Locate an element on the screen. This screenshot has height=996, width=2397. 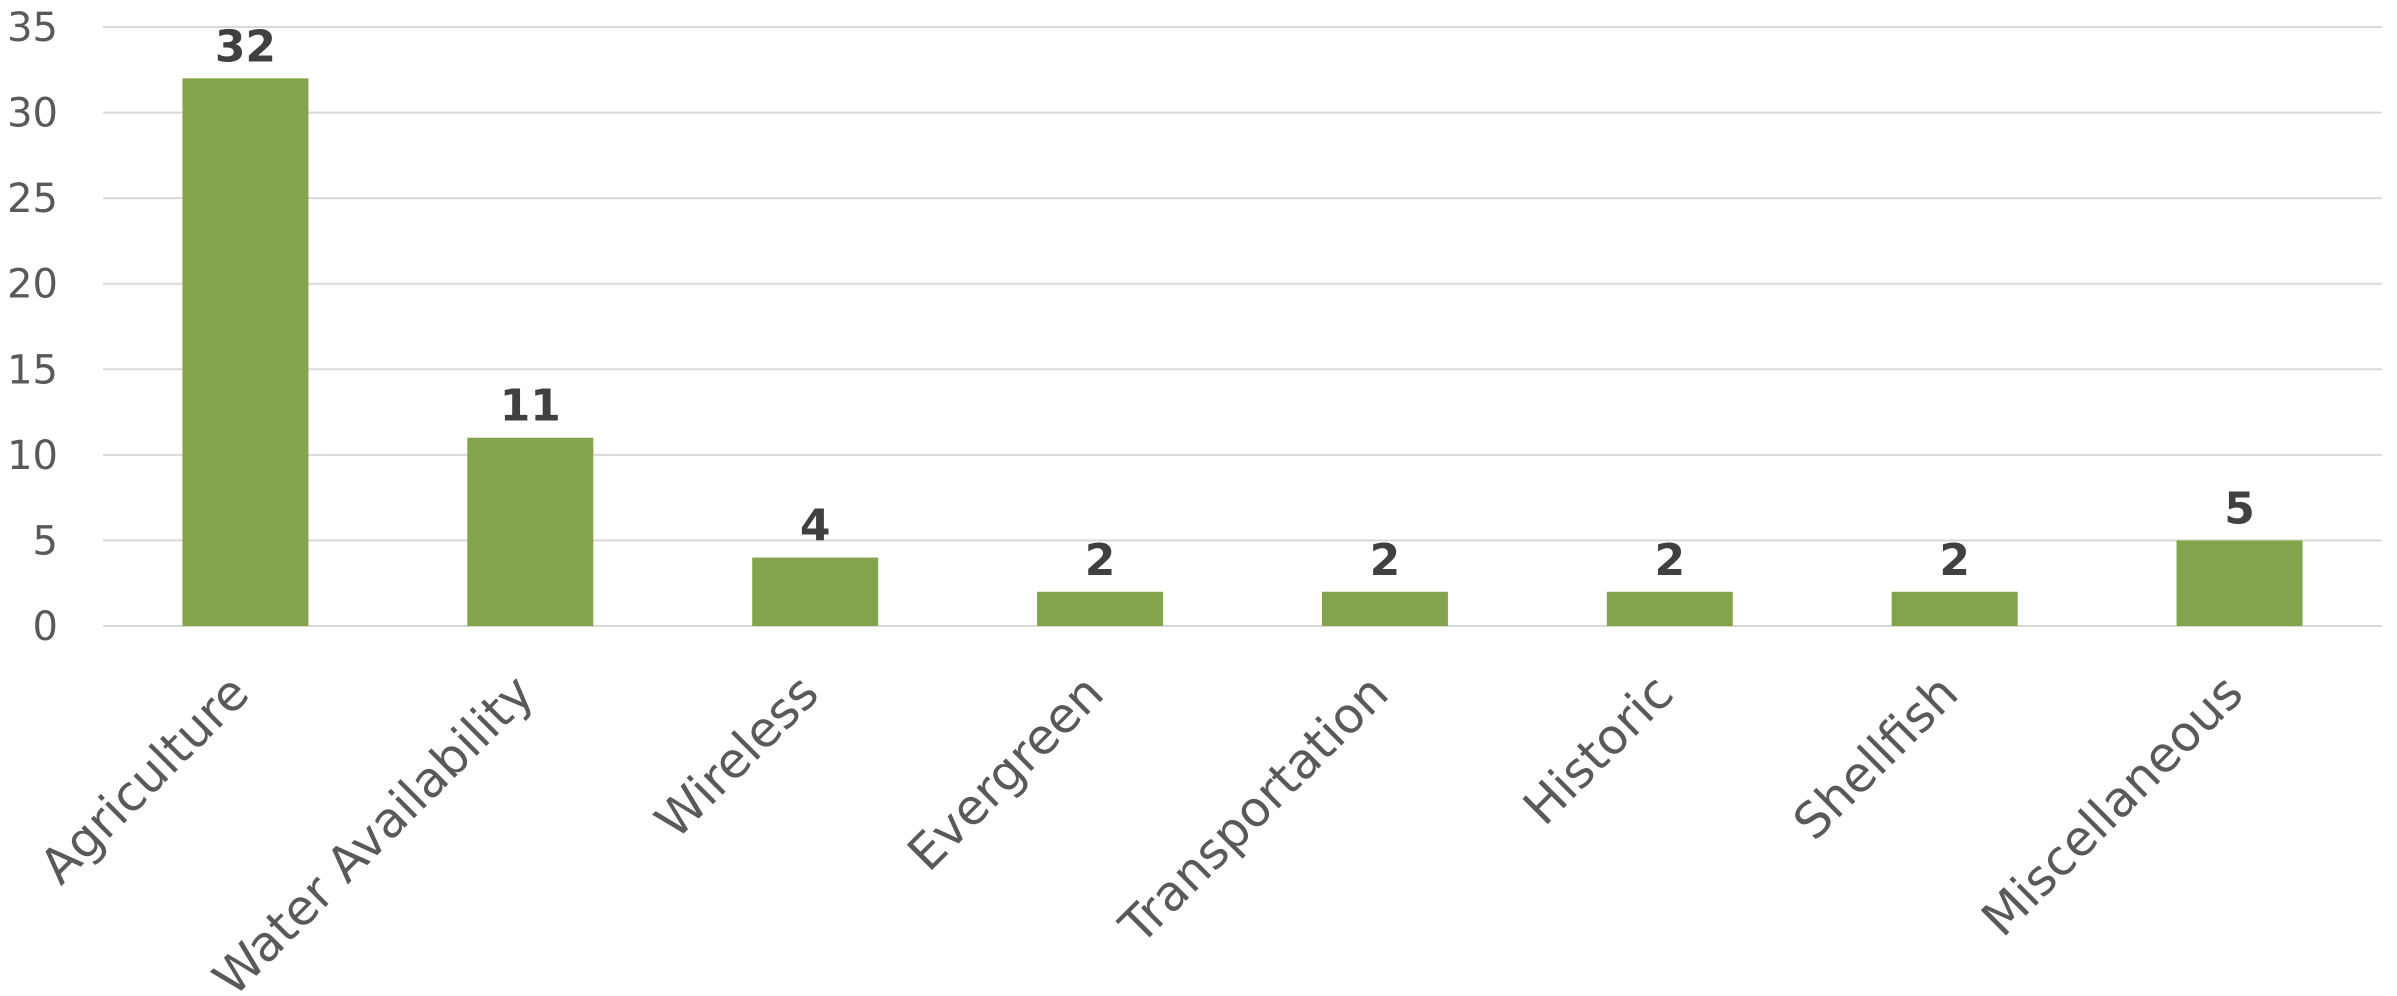
data-label: 32 is located at coordinates (245, 46).